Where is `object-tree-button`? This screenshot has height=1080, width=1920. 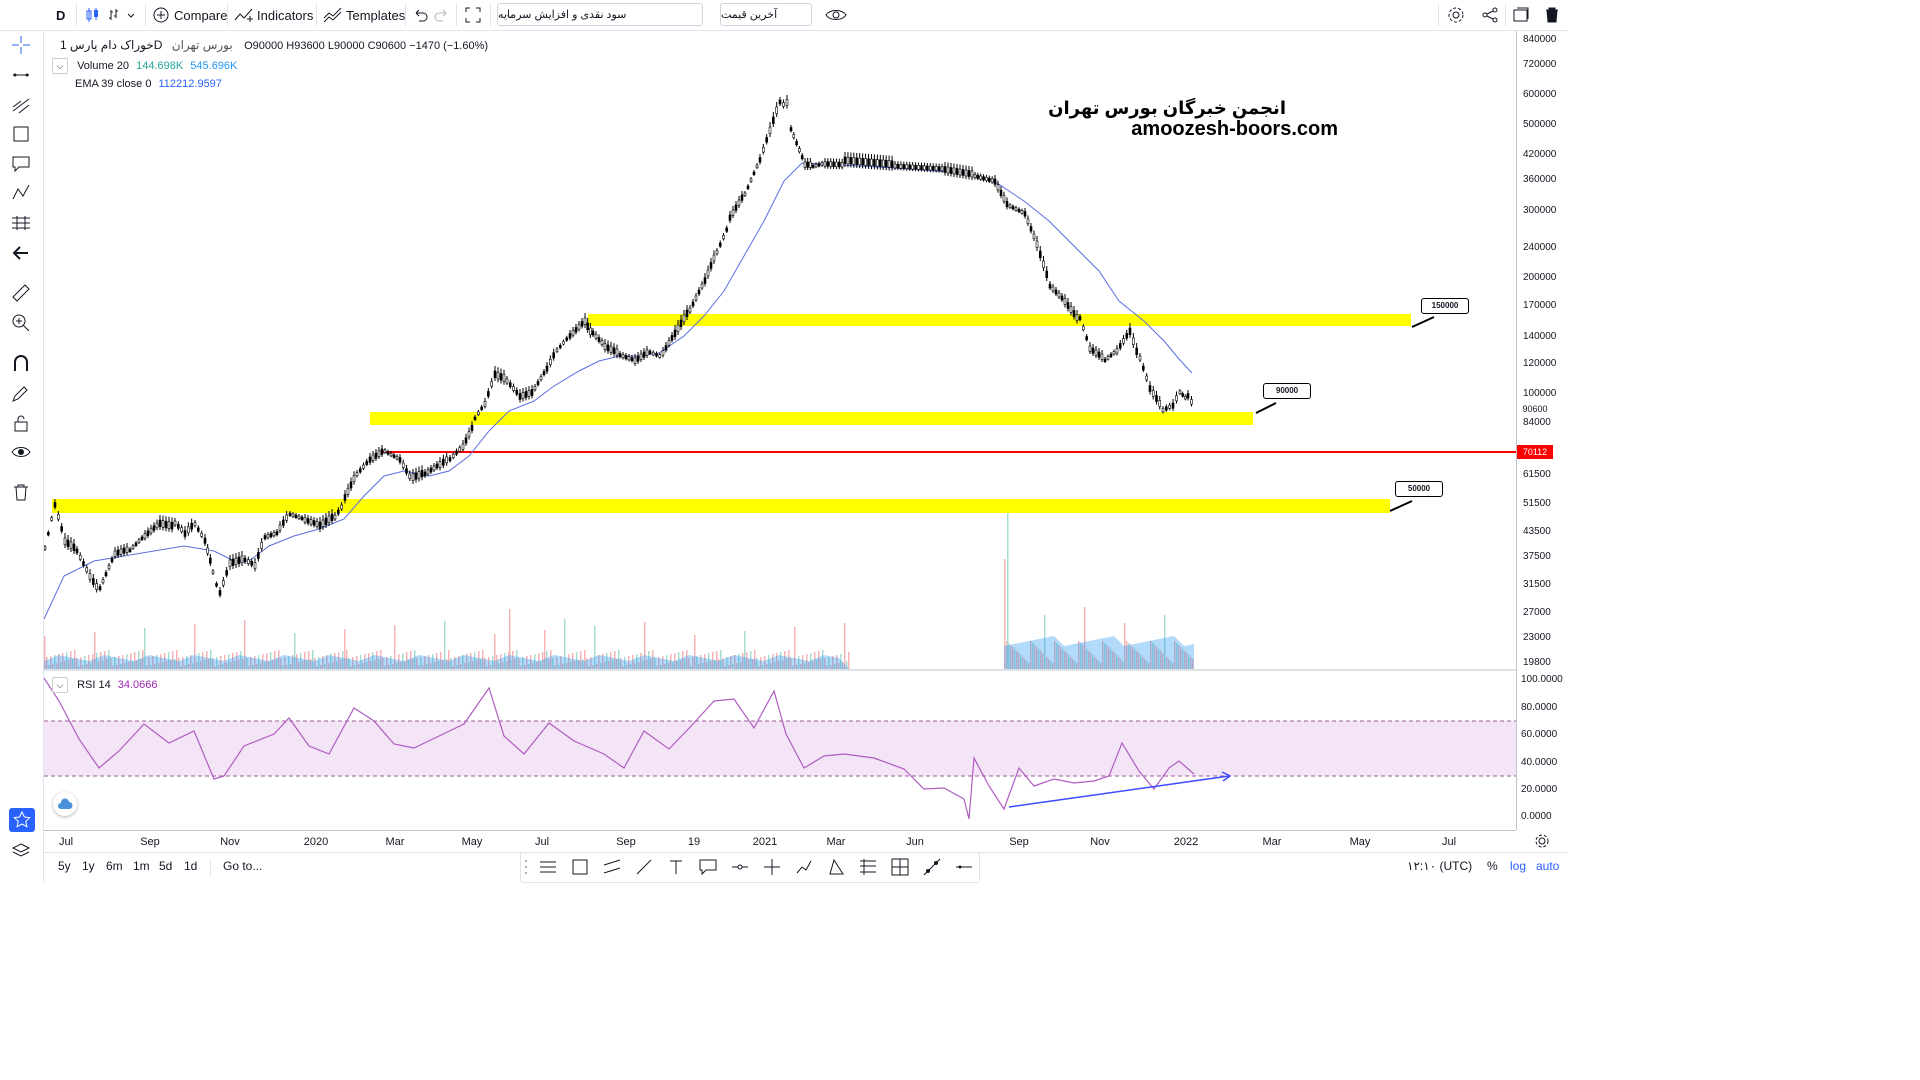
object-tree-button is located at coordinates (21, 851).